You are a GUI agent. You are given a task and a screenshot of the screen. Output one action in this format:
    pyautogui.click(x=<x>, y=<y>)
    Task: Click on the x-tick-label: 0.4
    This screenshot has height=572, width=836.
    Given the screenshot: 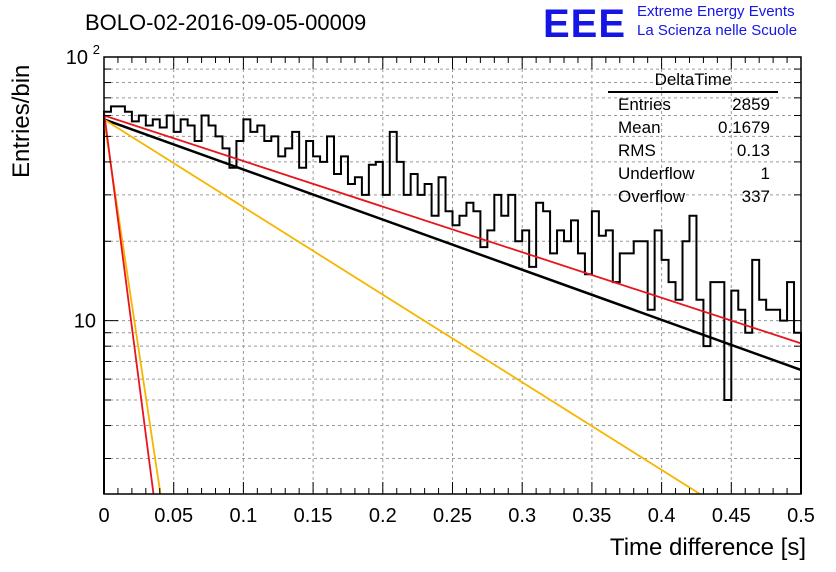 What is the action you would take?
    pyautogui.click(x=662, y=516)
    